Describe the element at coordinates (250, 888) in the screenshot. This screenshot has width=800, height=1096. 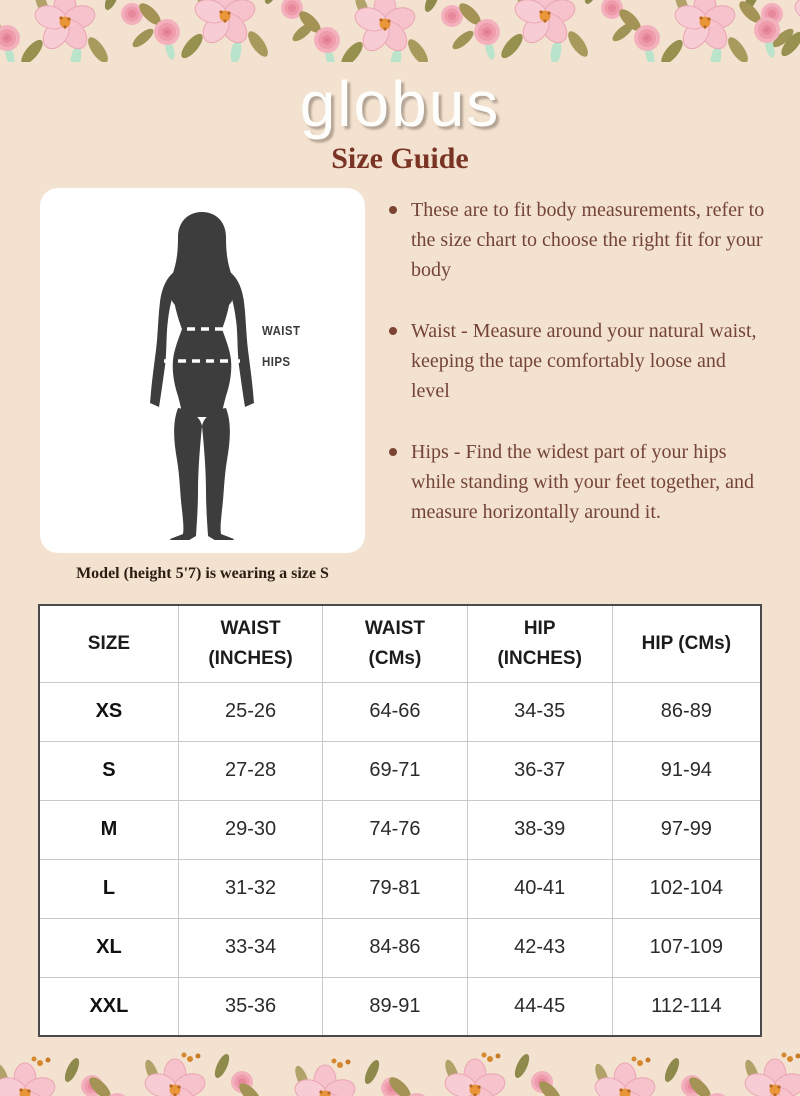
I see `waist-inches-value: 31-32` at that location.